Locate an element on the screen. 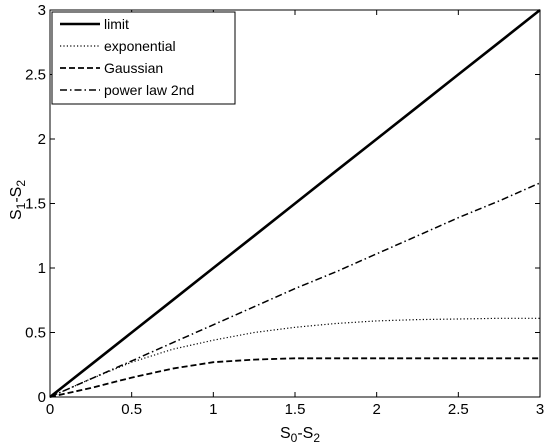 The height and width of the screenshot is (448, 550). series-line-gaussian is located at coordinates (294, 377).